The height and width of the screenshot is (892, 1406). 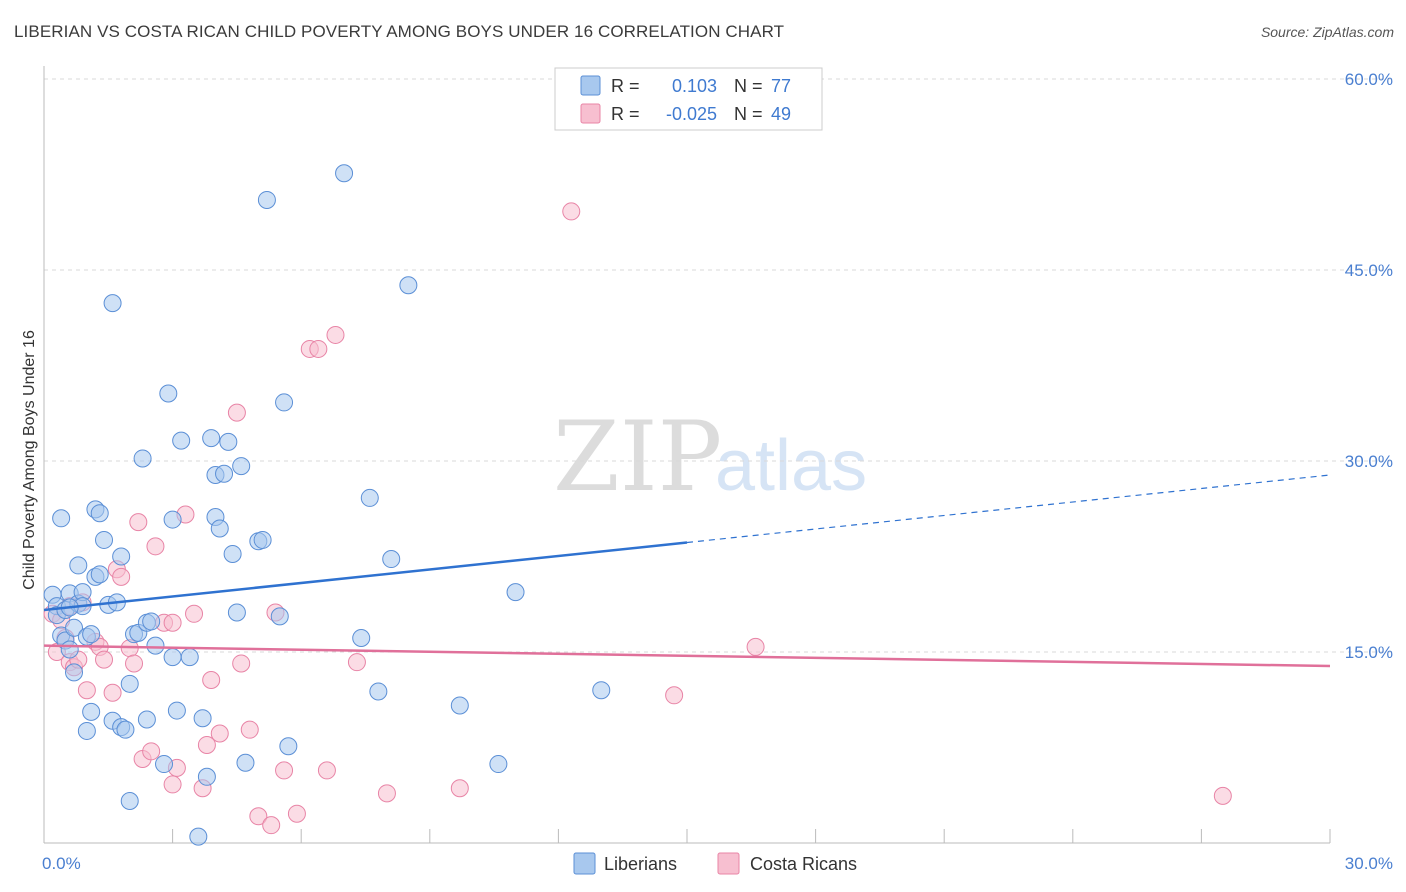 I want to click on bottom-legend-label-costa-ricans: Costa Ricans, so click(x=803, y=864).